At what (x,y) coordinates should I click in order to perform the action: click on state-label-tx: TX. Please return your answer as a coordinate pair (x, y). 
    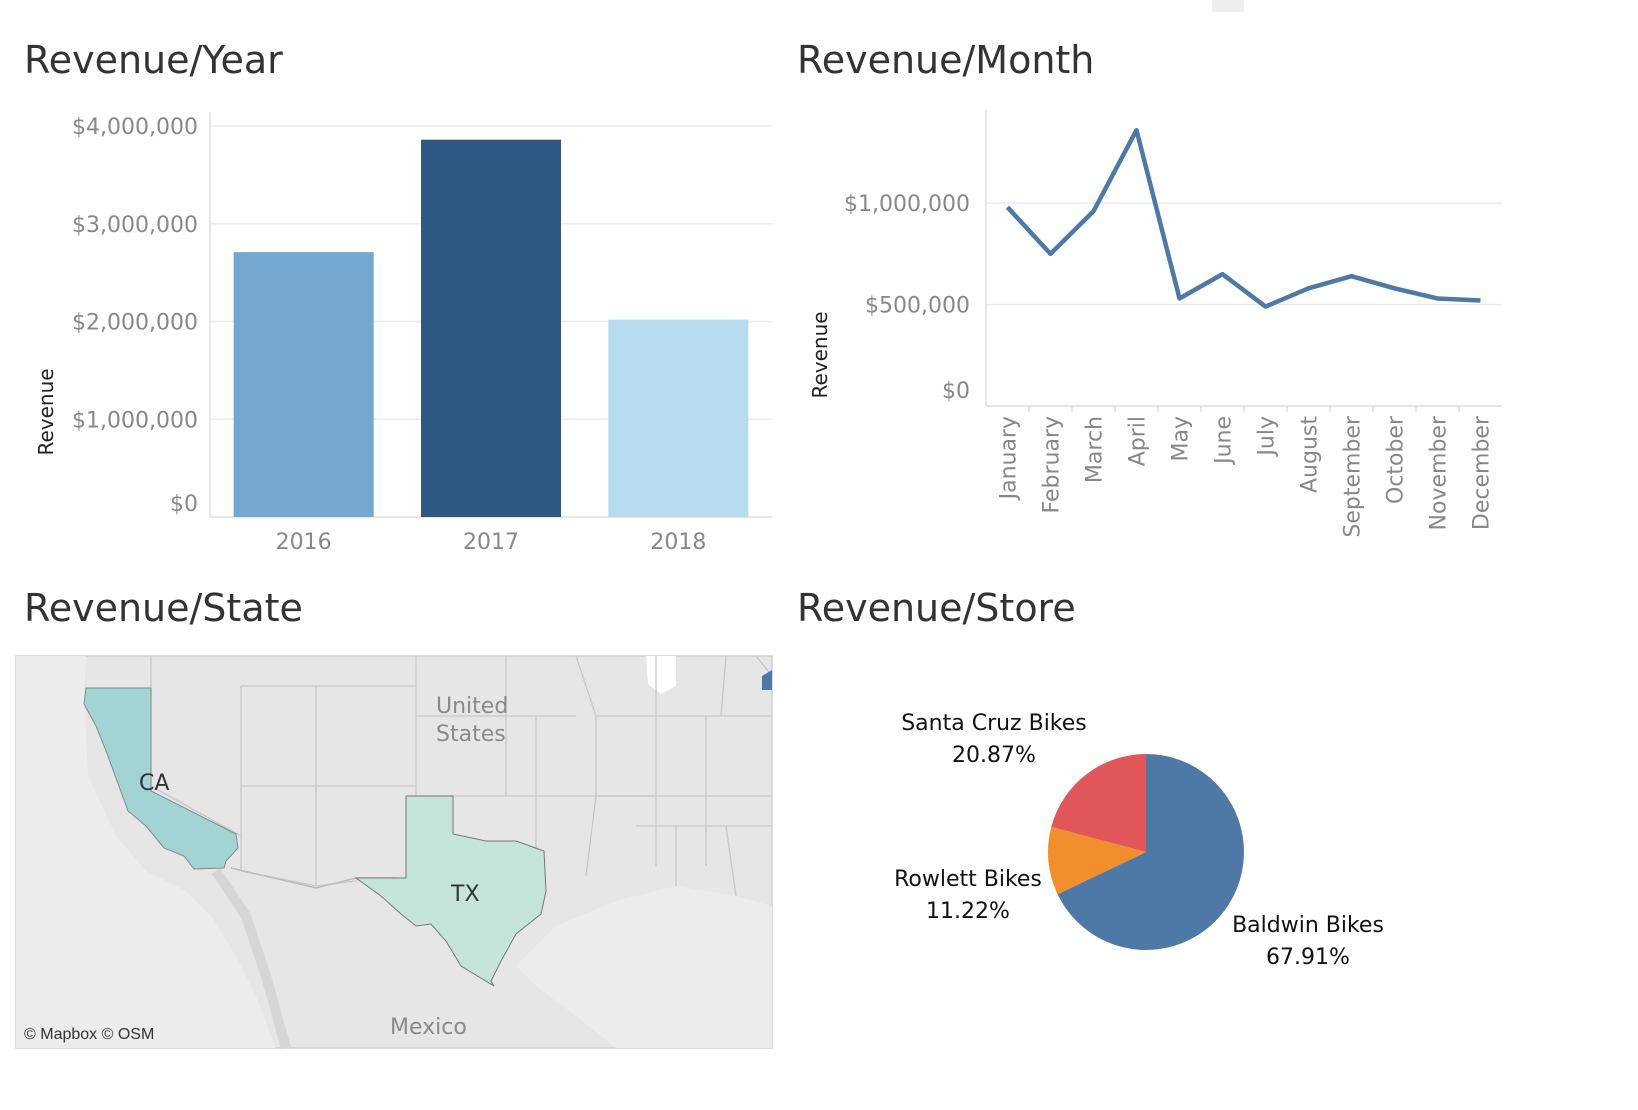
    Looking at the image, I should click on (465, 894).